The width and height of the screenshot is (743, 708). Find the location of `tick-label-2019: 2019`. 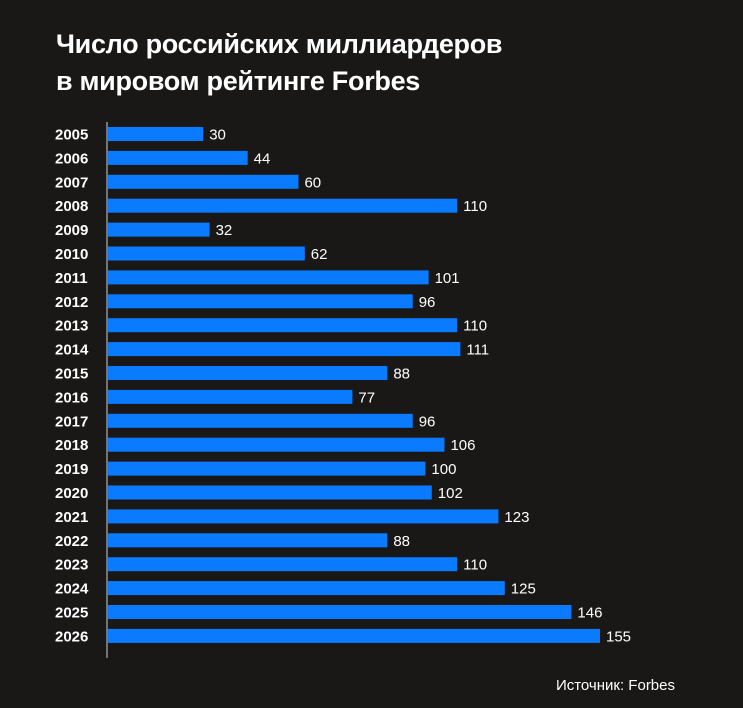

tick-label-2019: 2019 is located at coordinates (71, 469).